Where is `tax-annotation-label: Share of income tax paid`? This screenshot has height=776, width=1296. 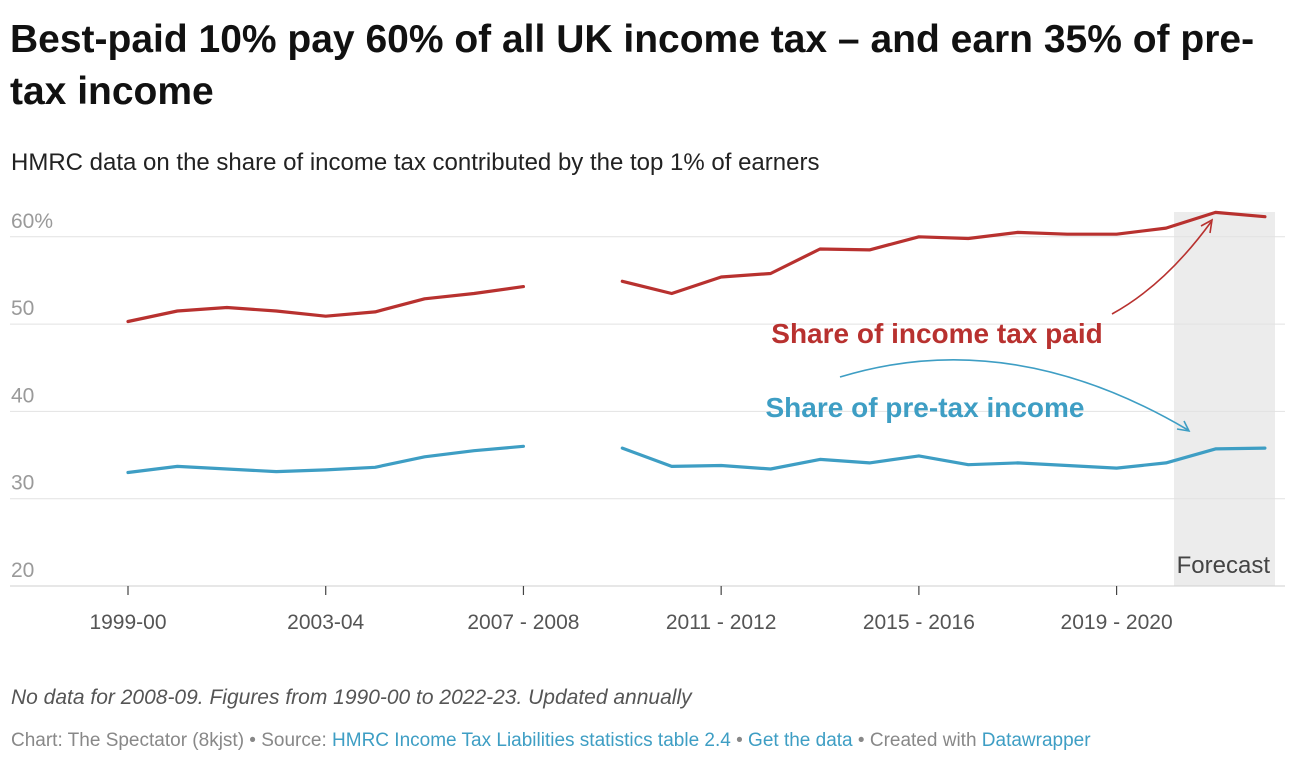
tax-annotation-label: Share of income tax paid is located at coordinates (936, 333).